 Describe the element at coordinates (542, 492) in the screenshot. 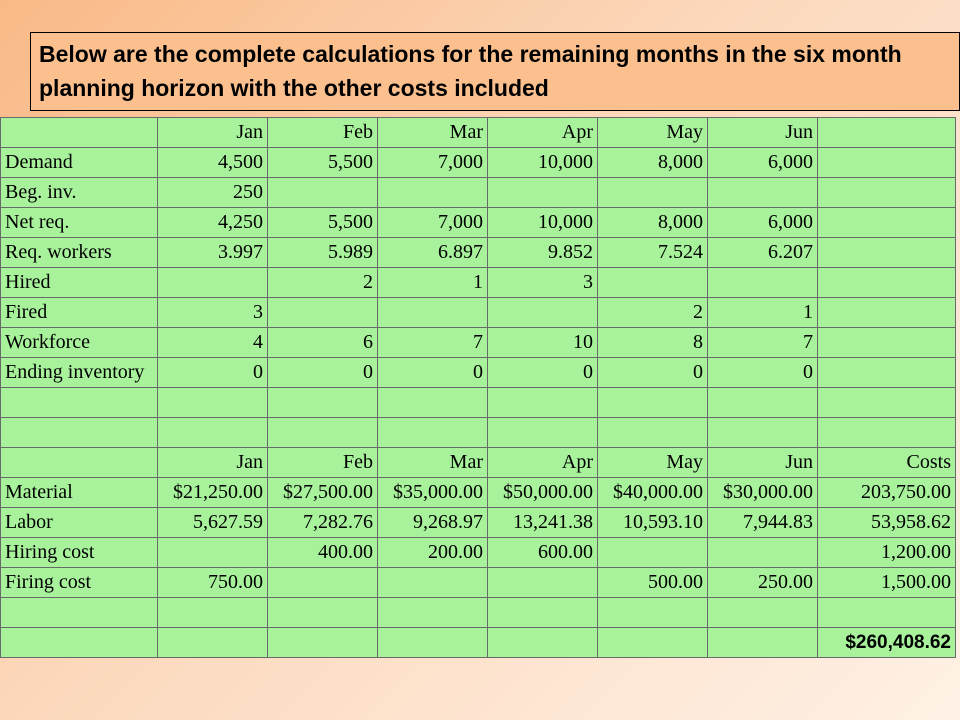

I see `table-cell: $50,000.00` at that location.